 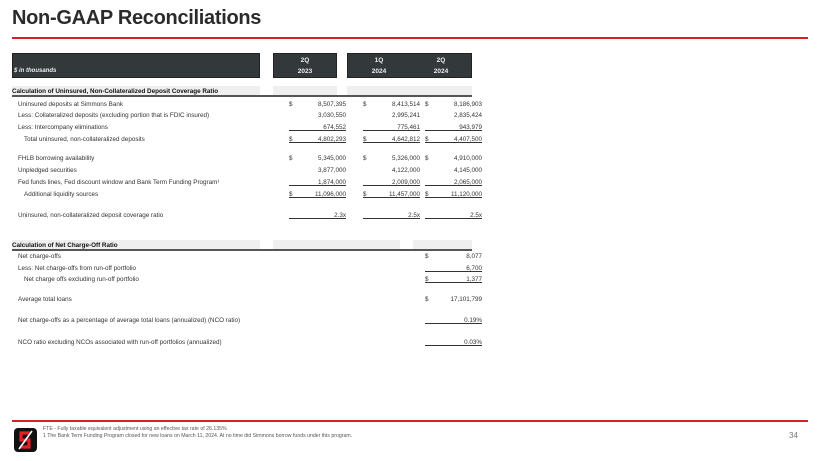 What do you see at coordinates (25, 440) in the screenshot?
I see `simmons-logo` at bounding box center [25, 440].